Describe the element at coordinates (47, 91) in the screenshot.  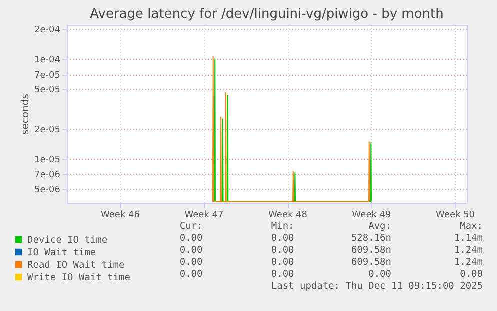
I see `y-tick-label: 5e-05` at that location.